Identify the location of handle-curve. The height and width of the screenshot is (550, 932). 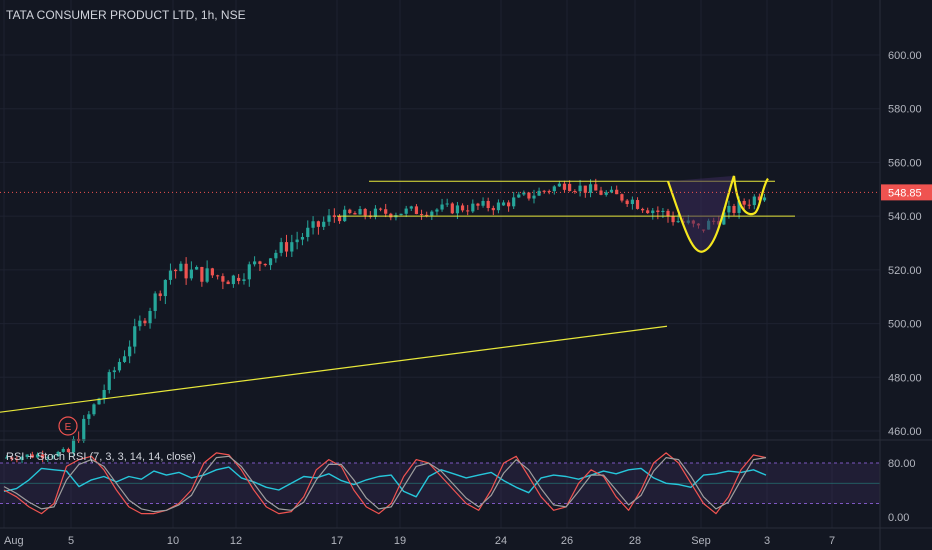
(750, 195).